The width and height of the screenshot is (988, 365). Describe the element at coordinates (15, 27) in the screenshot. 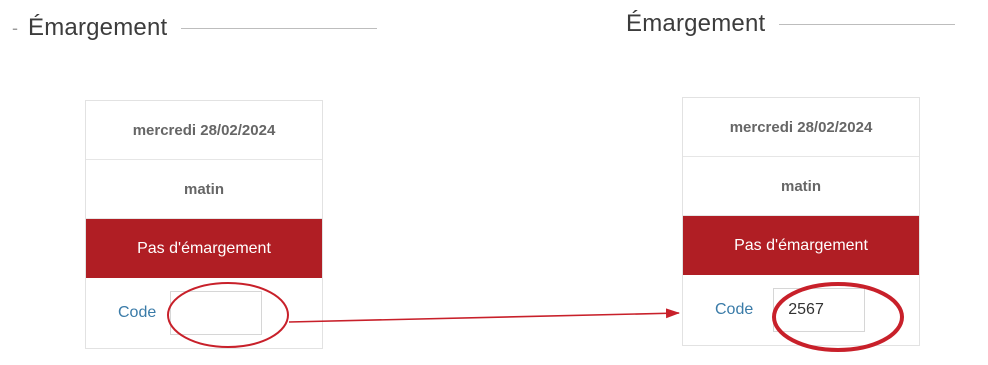

I see `header-dash: -` at that location.